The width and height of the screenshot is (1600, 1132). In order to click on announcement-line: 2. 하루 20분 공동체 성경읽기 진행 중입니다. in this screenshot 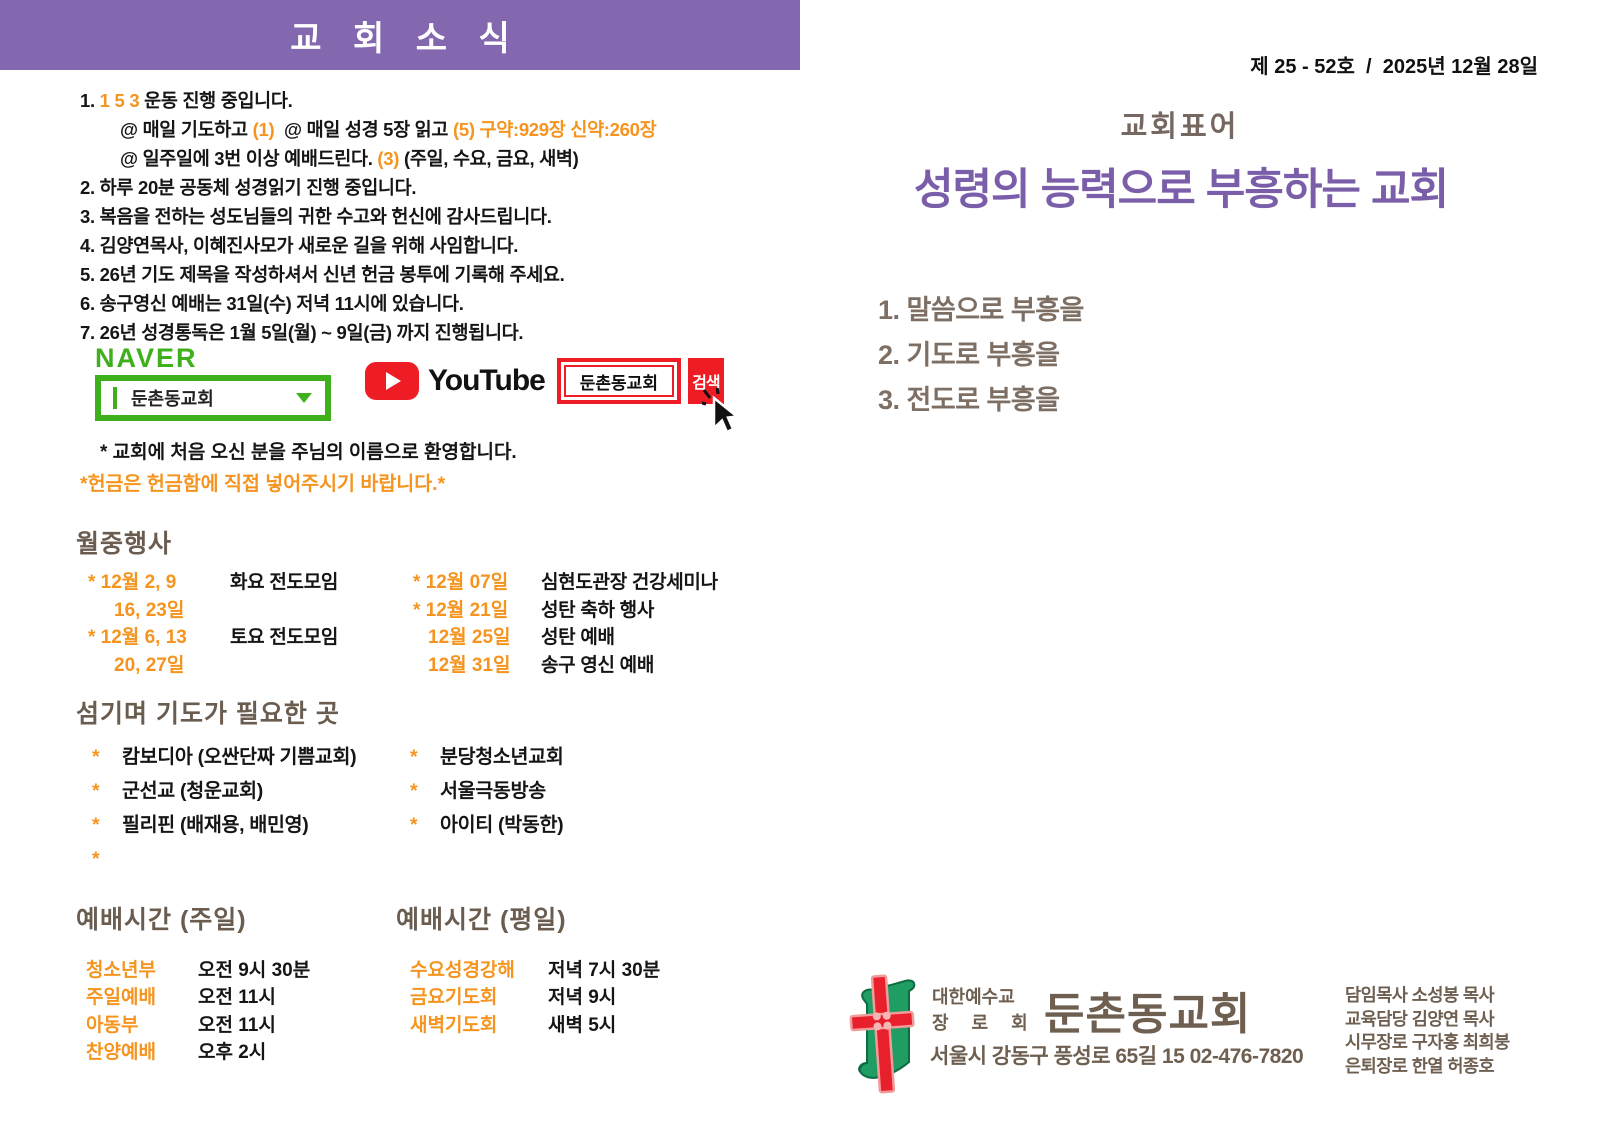, I will do `click(248, 187)`.